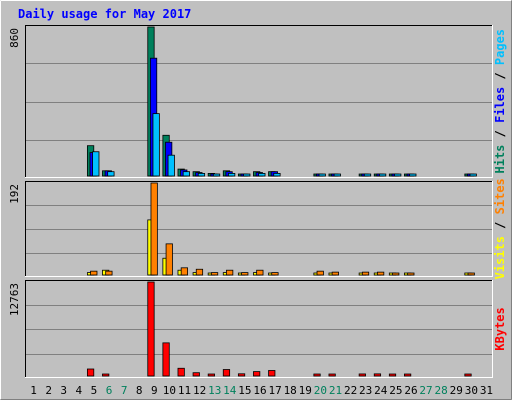  I want to click on x-label-day-7: 7, so click(124, 390).